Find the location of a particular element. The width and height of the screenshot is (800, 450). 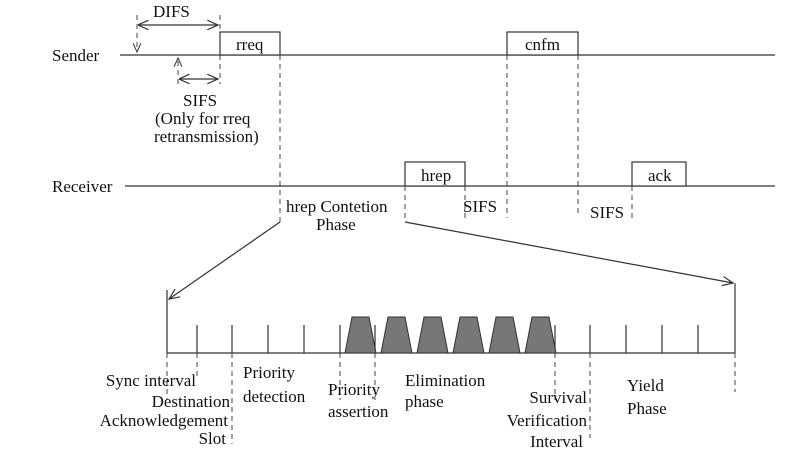

detect-label-1: Priority is located at coordinates (269, 372).